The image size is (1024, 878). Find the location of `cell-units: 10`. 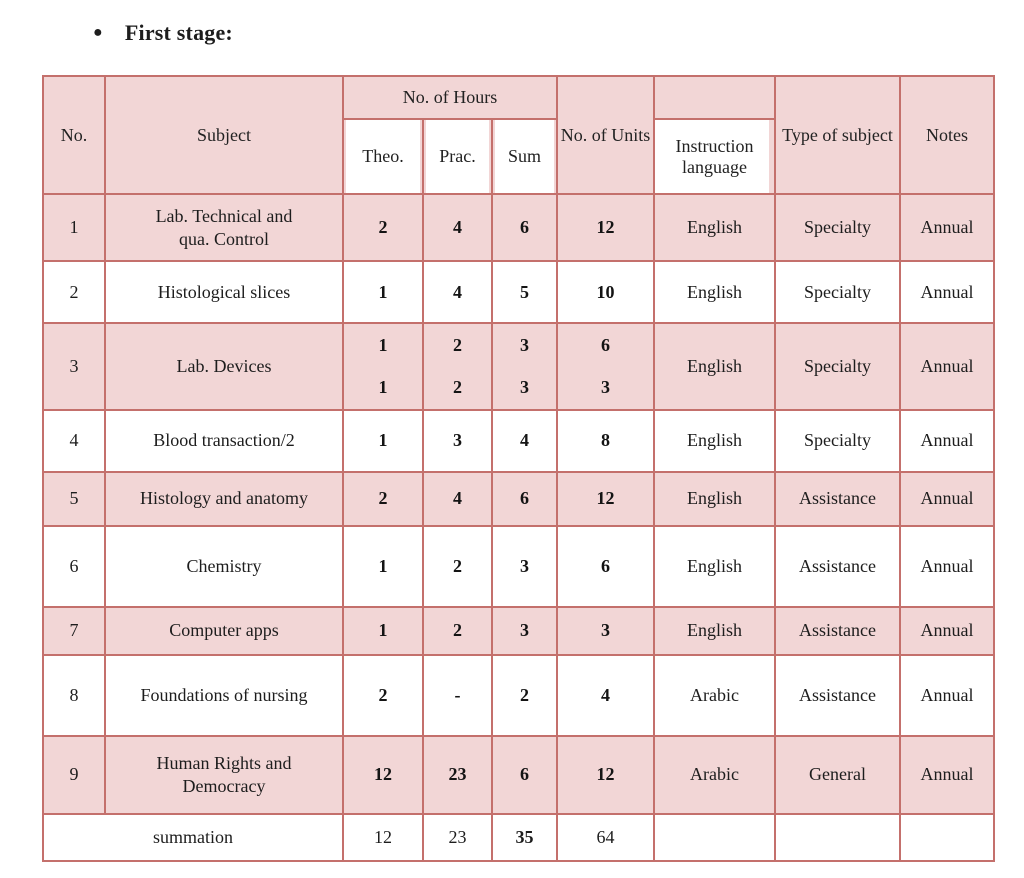

cell-units: 10 is located at coordinates (605, 292).